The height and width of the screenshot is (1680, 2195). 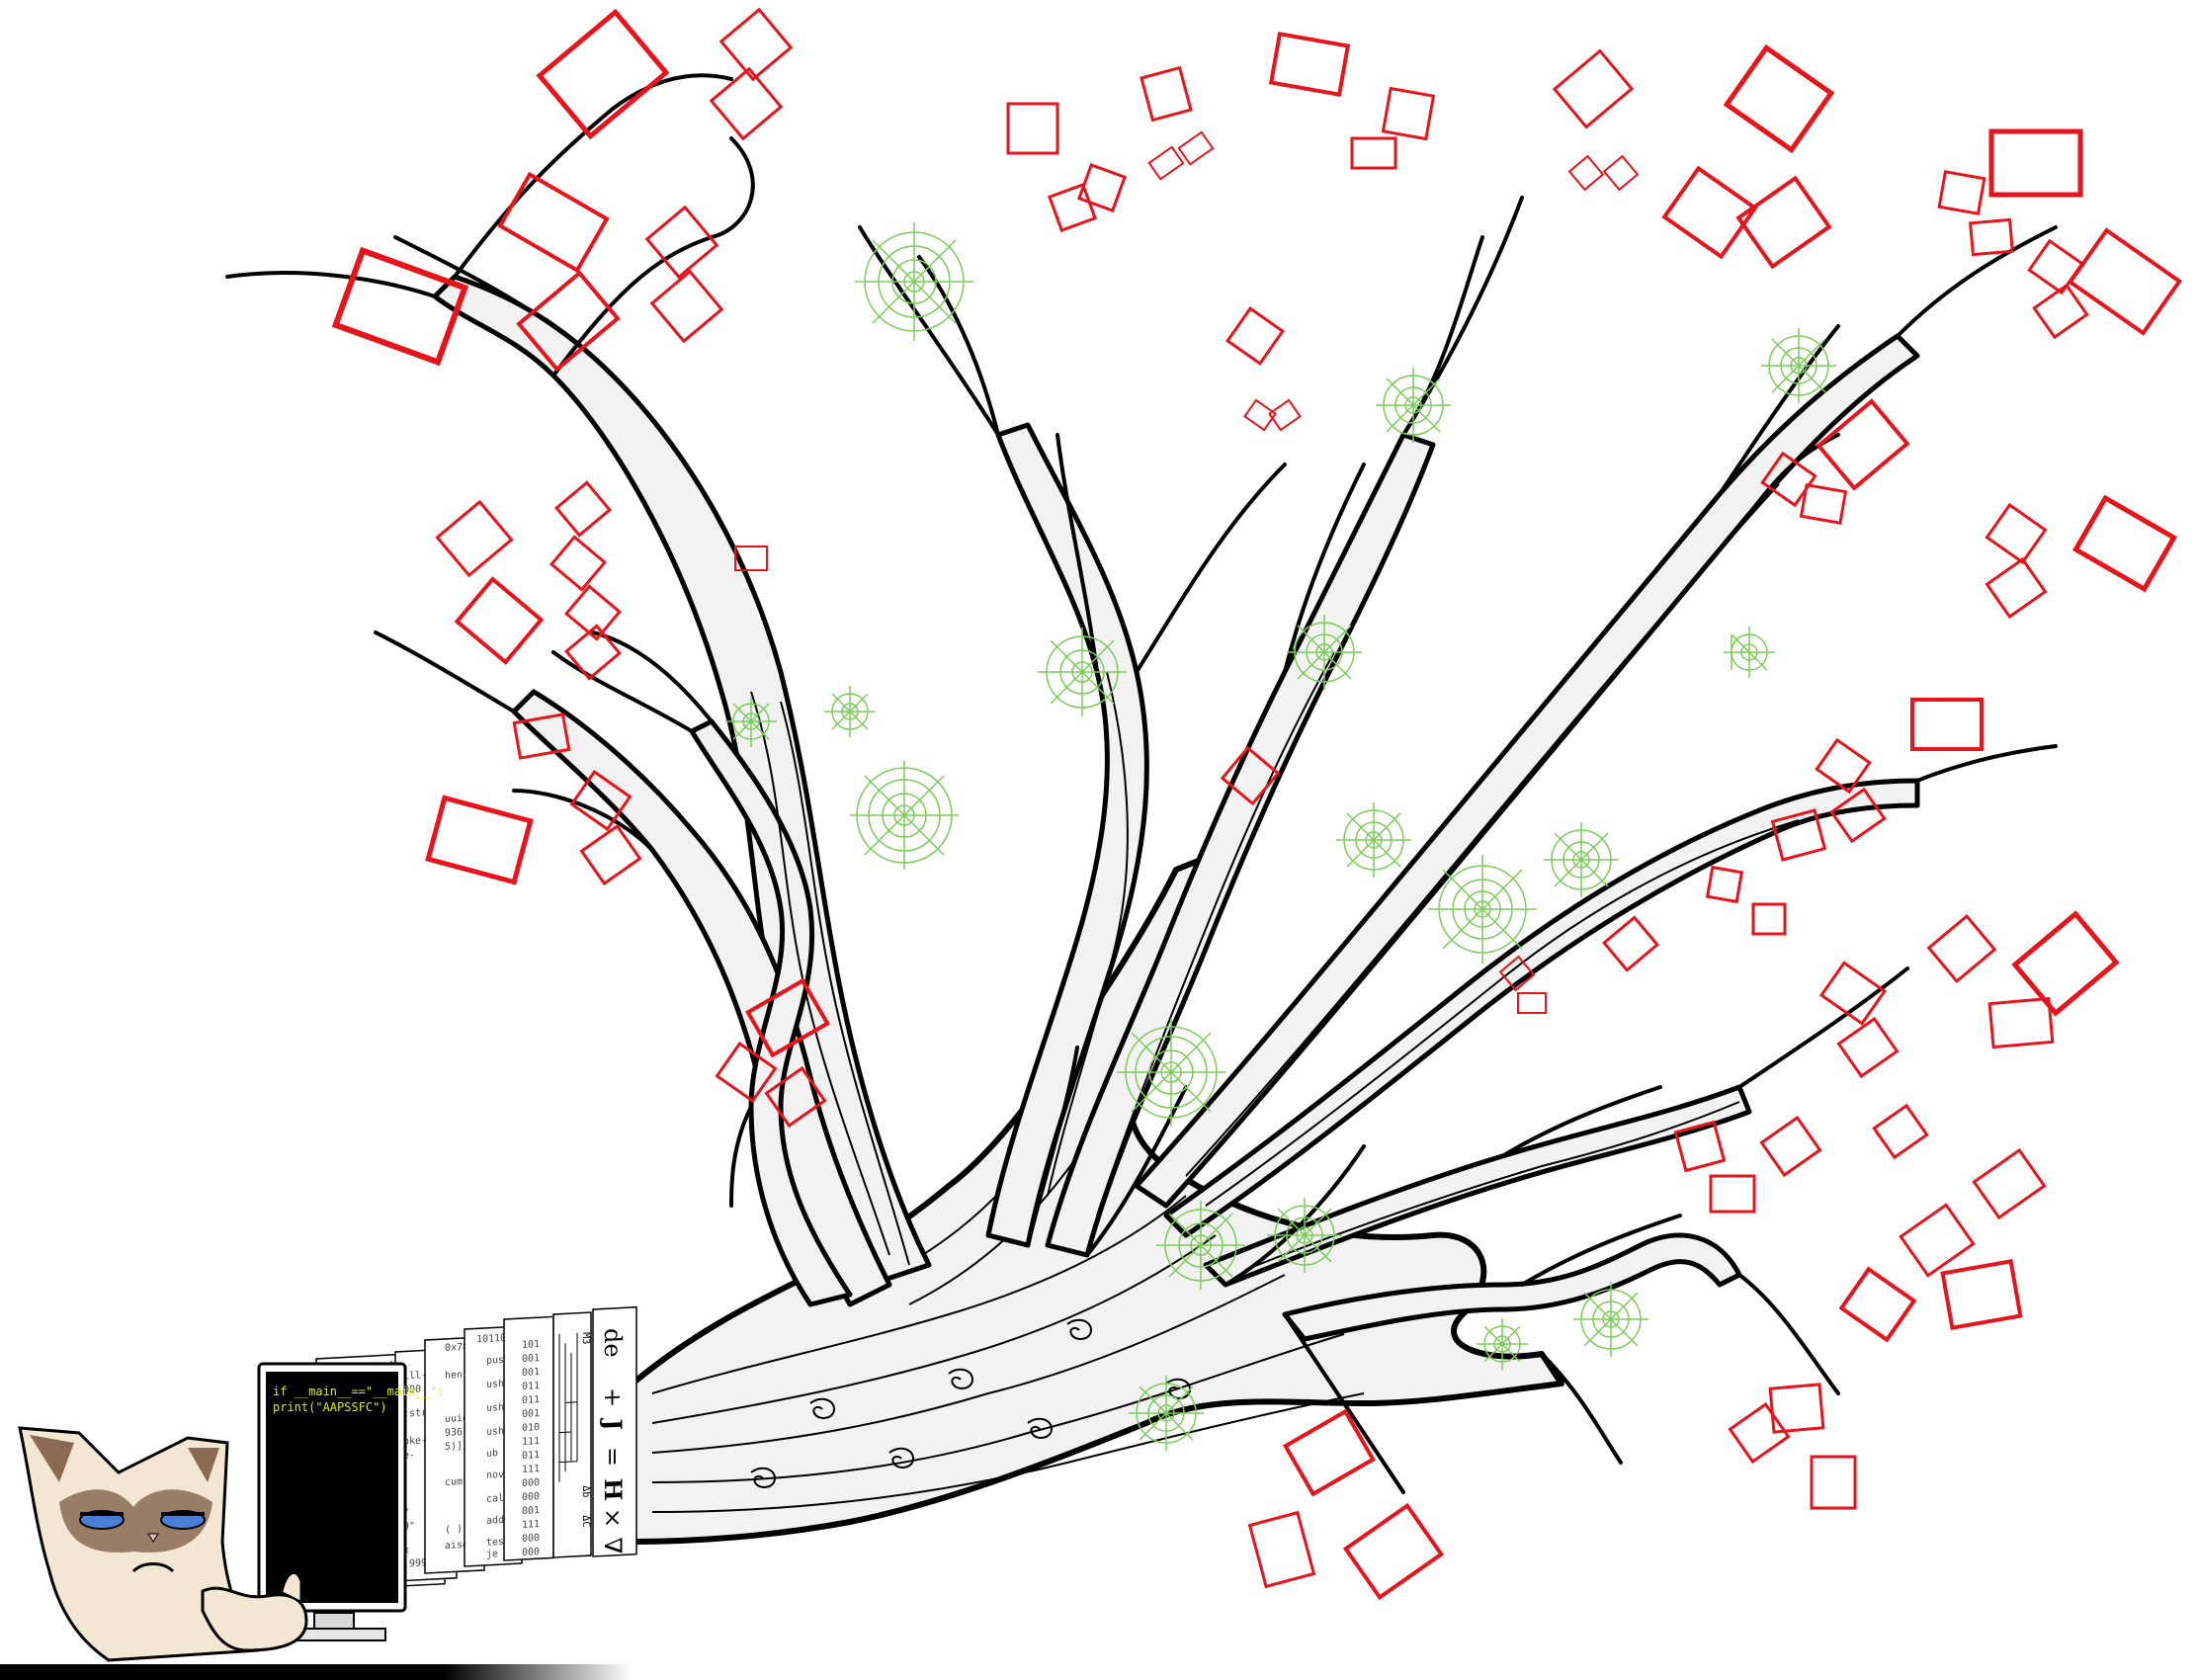 What do you see at coordinates (531, 1345) in the screenshot?
I see `page-5-line: 101` at bounding box center [531, 1345].